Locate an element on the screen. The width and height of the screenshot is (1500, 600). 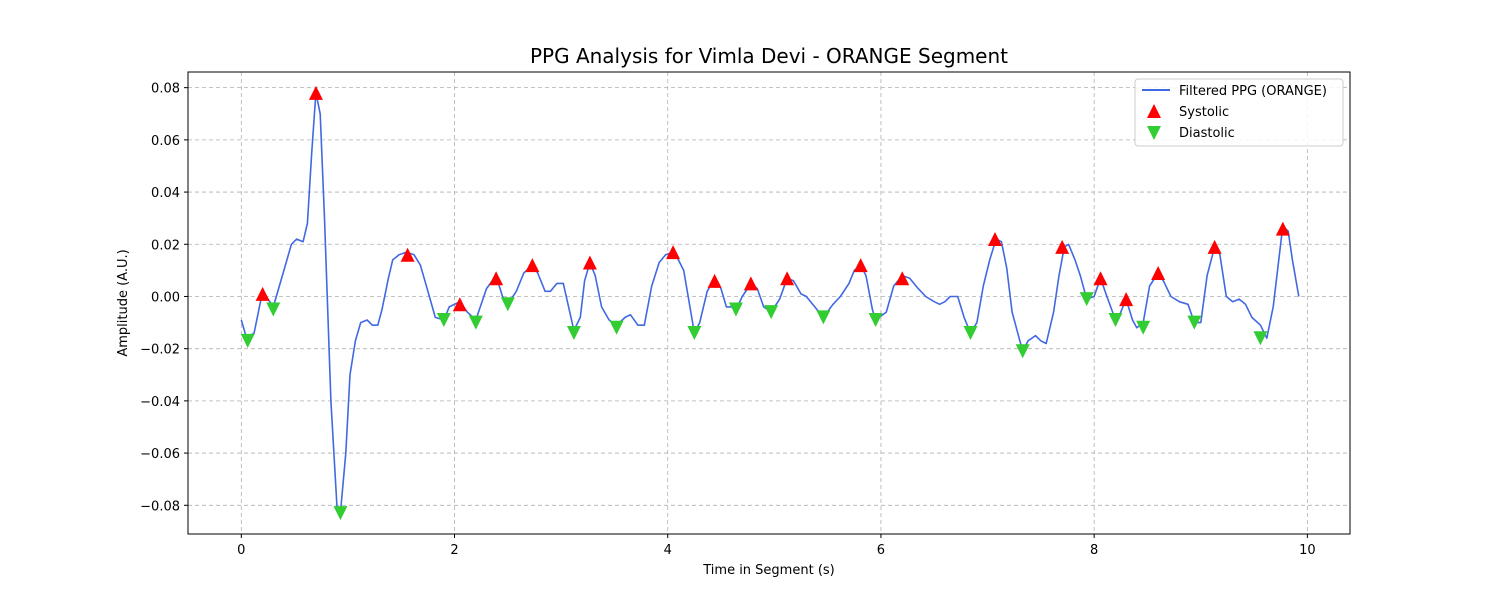
legend-box is located at coordinates (1239, 112).